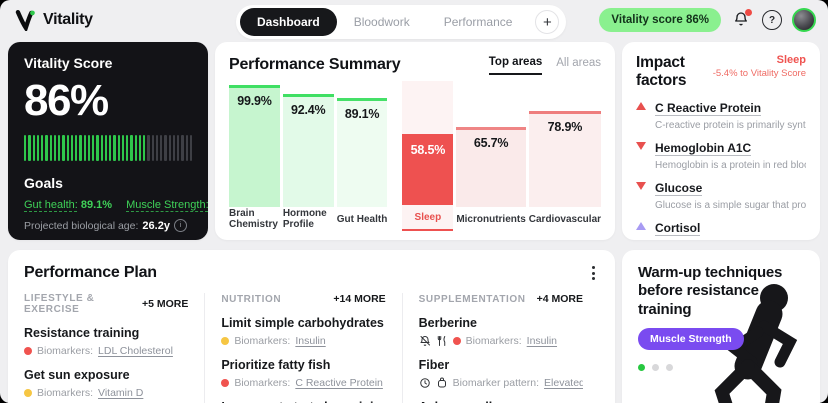 The width and height of the screenshot is (828, 403). I want to click on tab-all-areas: All areas, so click(578, 64).